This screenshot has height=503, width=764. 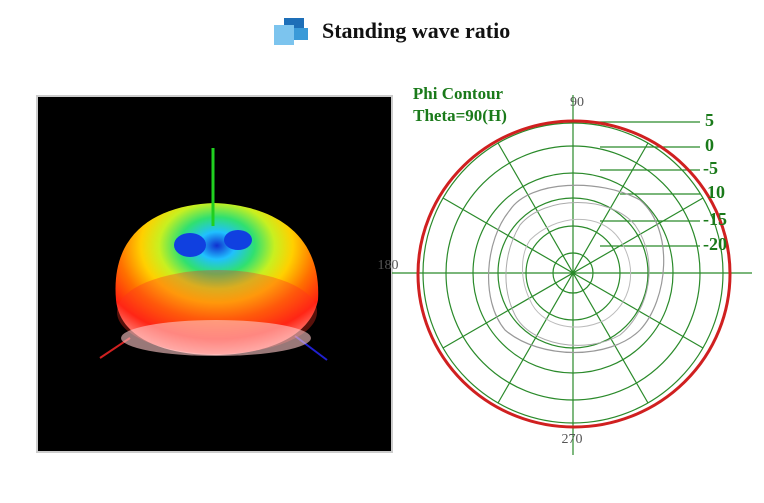 What do you see at coordinates (458, 93) in the screenshot?
I see `polar-title: Phi Contour` at bounding box center [458, 93].